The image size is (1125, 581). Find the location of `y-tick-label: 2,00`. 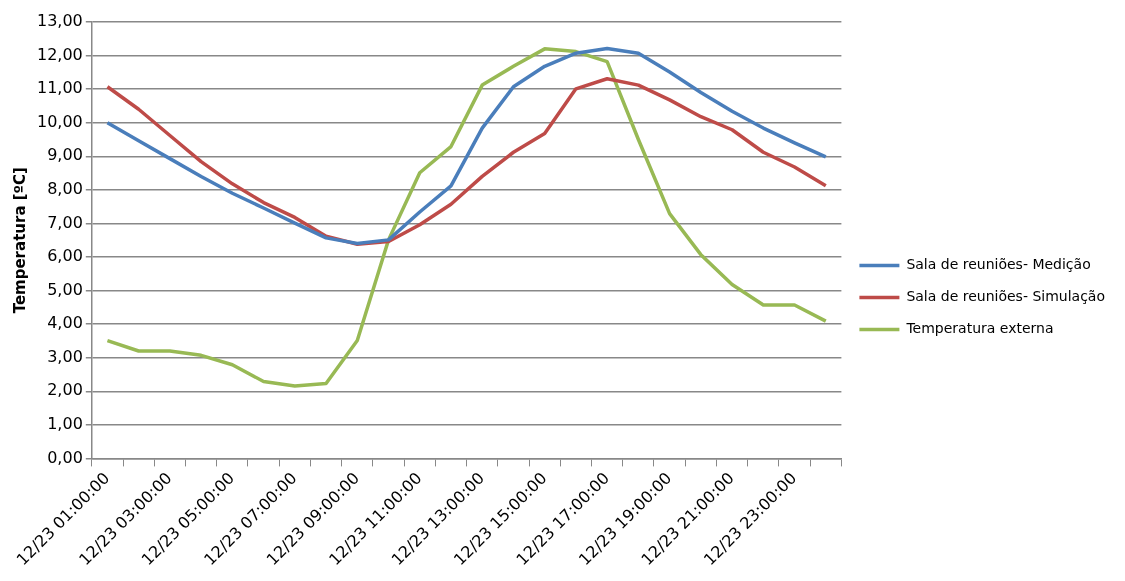

y-tick-label: 2,00 is located at coordinates (65, 390).